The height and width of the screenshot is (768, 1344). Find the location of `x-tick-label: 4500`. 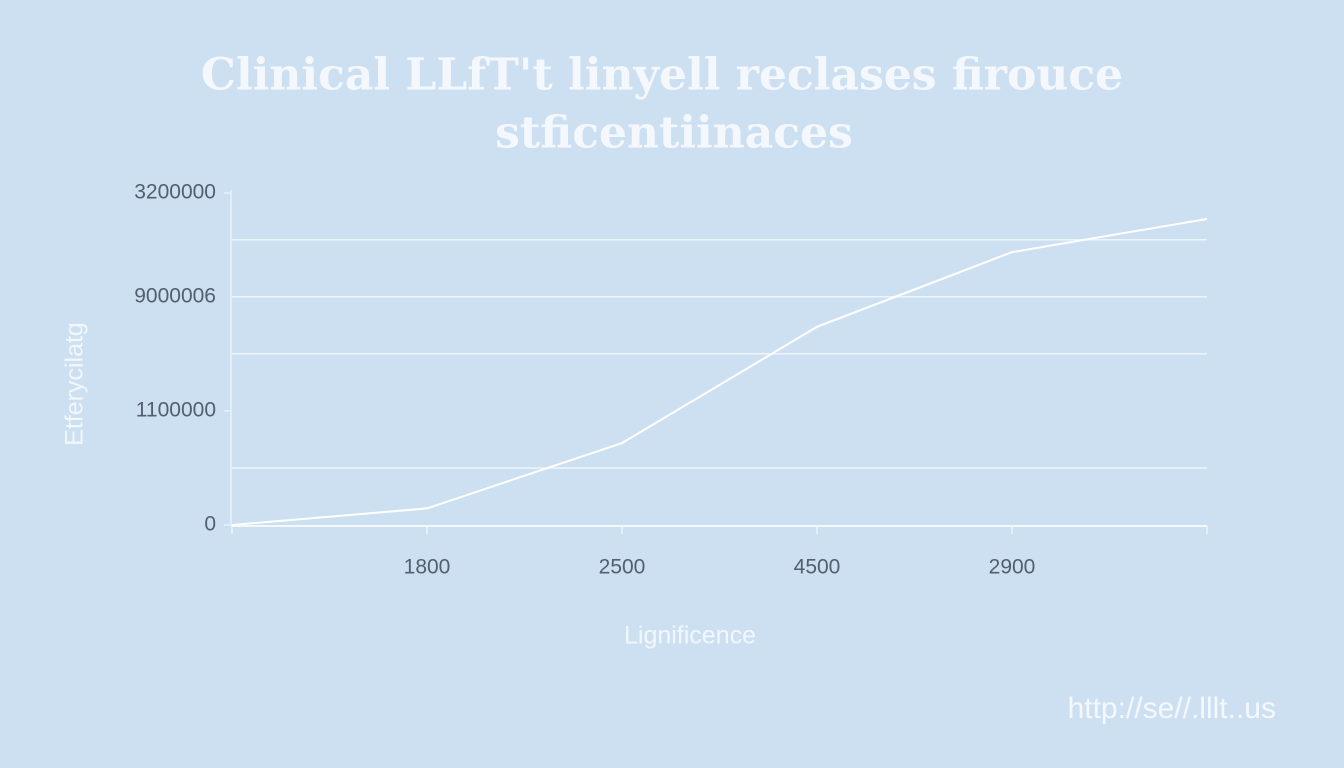

x-tick-label: 4500 is located at coordinates (817, 567).